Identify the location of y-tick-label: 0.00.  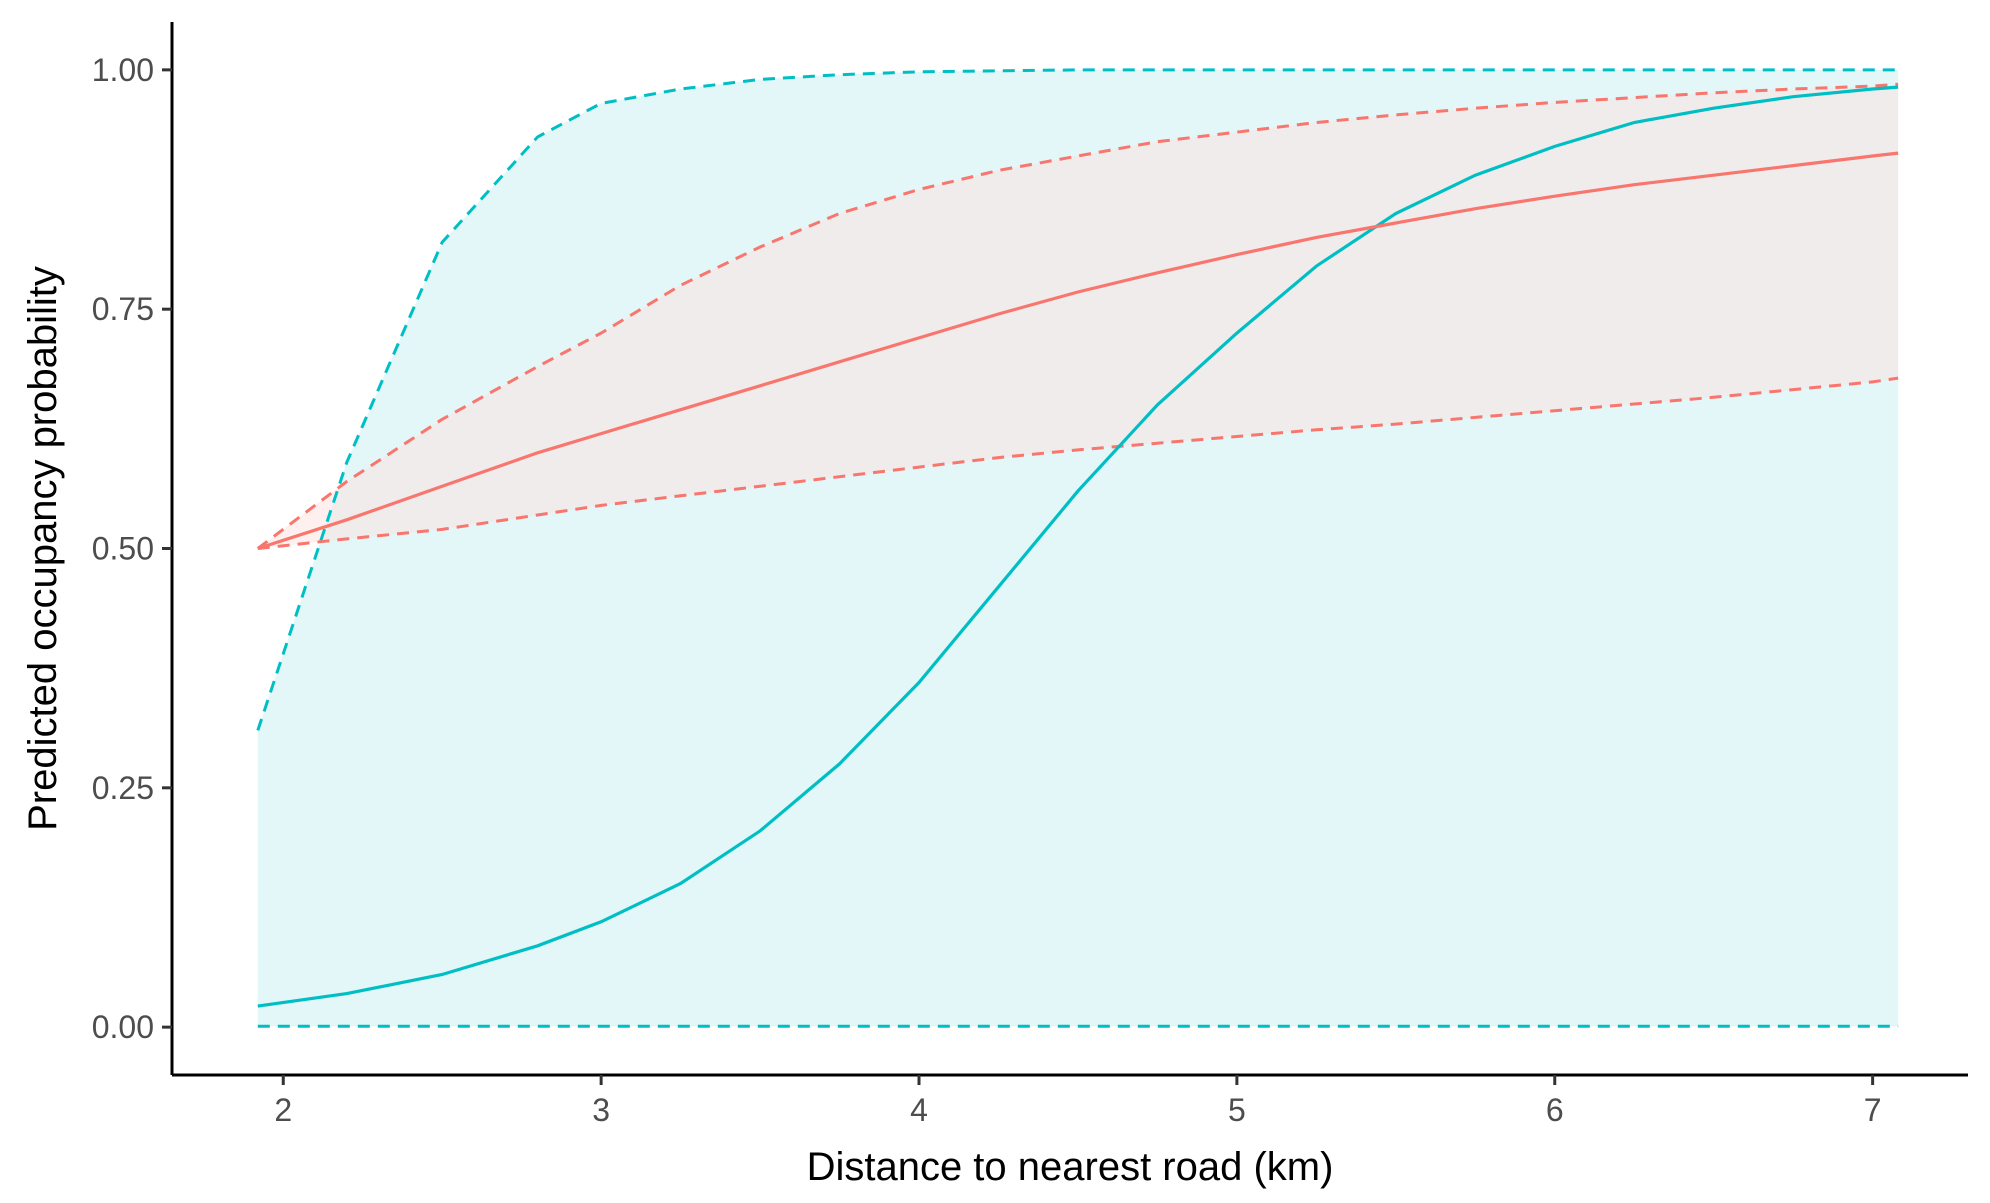
(123, 1027).